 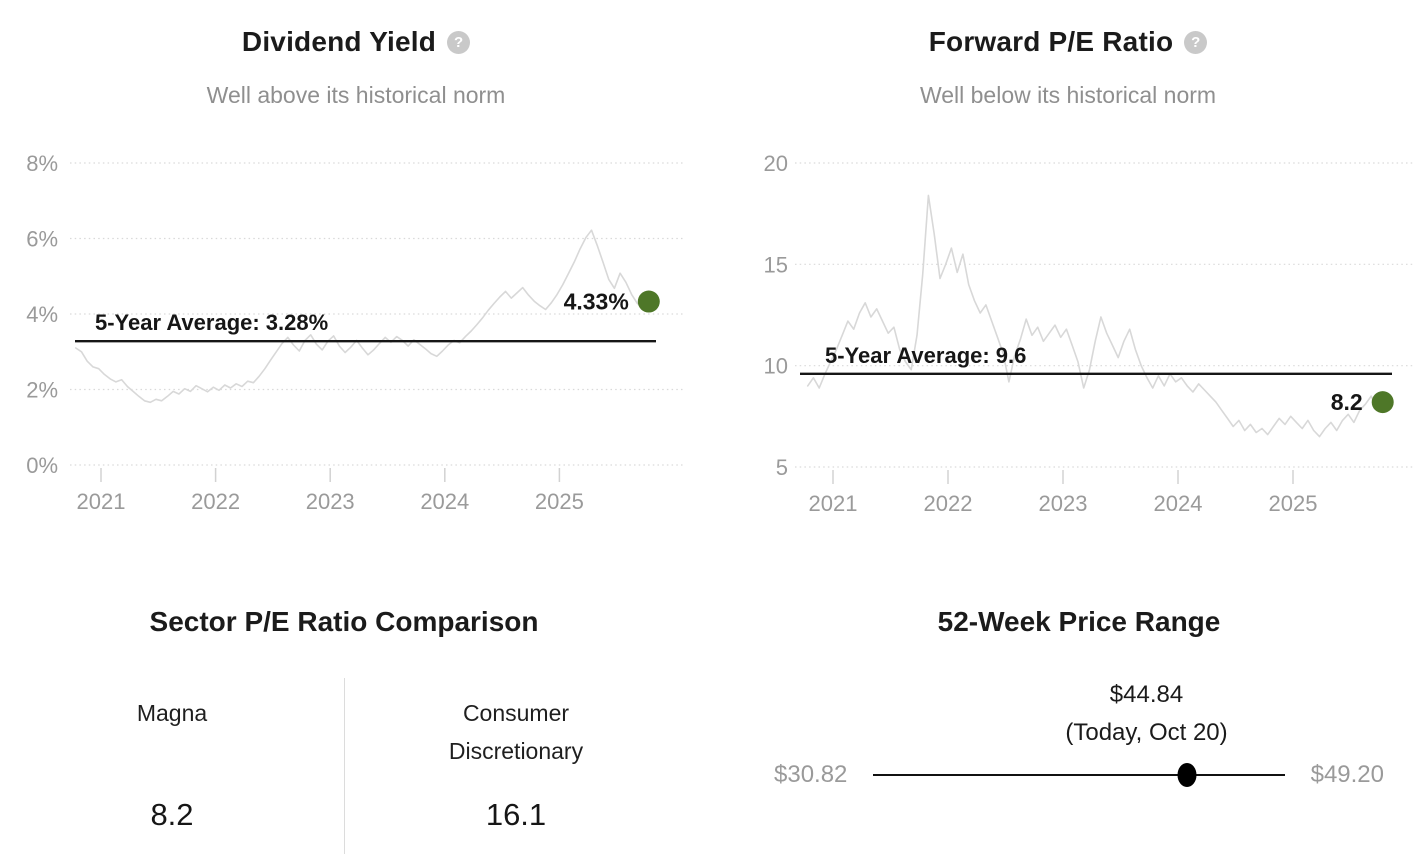 I want to click on y-axis-label: 8%, so click(x=42, y=163).